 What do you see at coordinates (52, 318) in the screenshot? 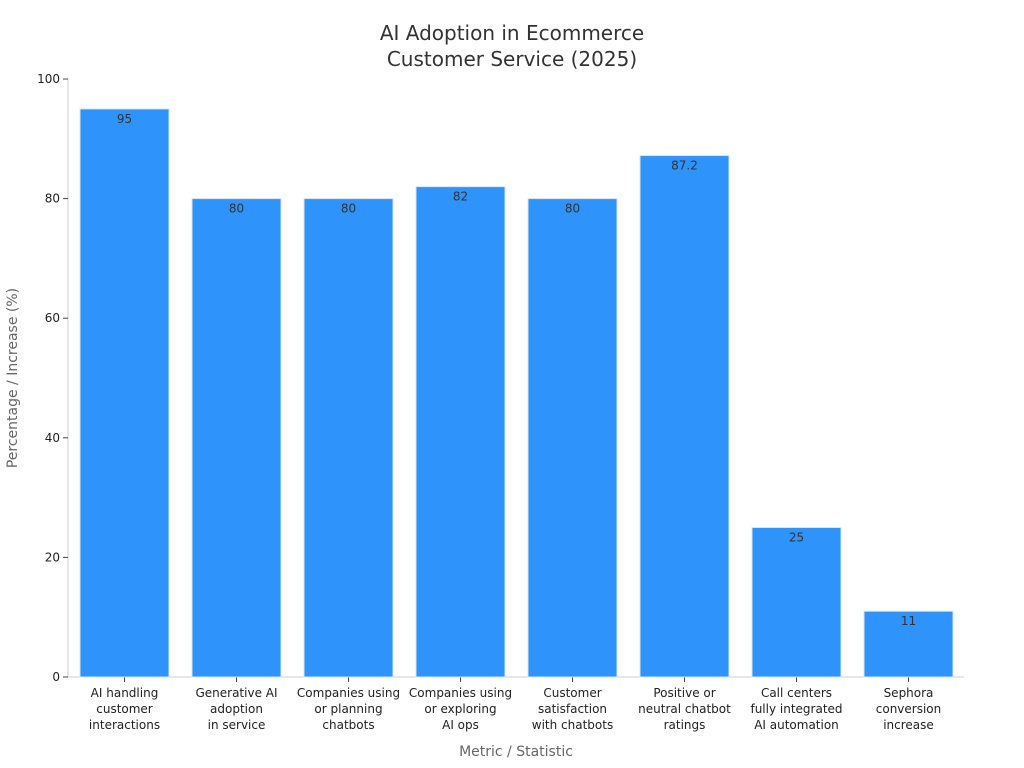
I see `y-tick-label: 60` at bounding box center [52, 318].